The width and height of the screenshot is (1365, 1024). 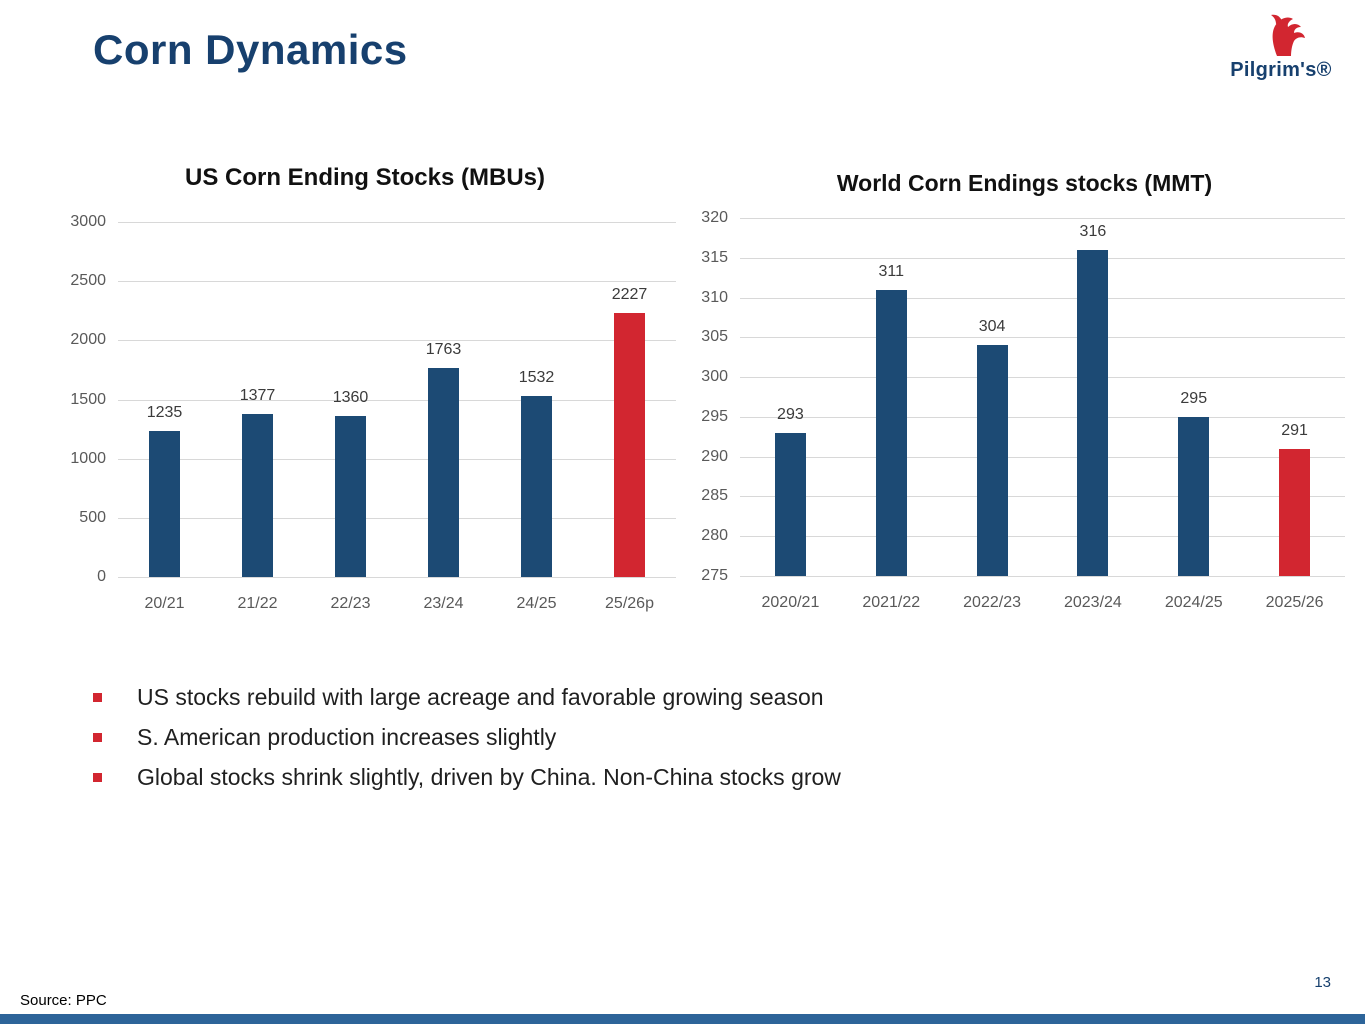 I want to click on y-axis-tick: 2000, so click(x=88, y=340).